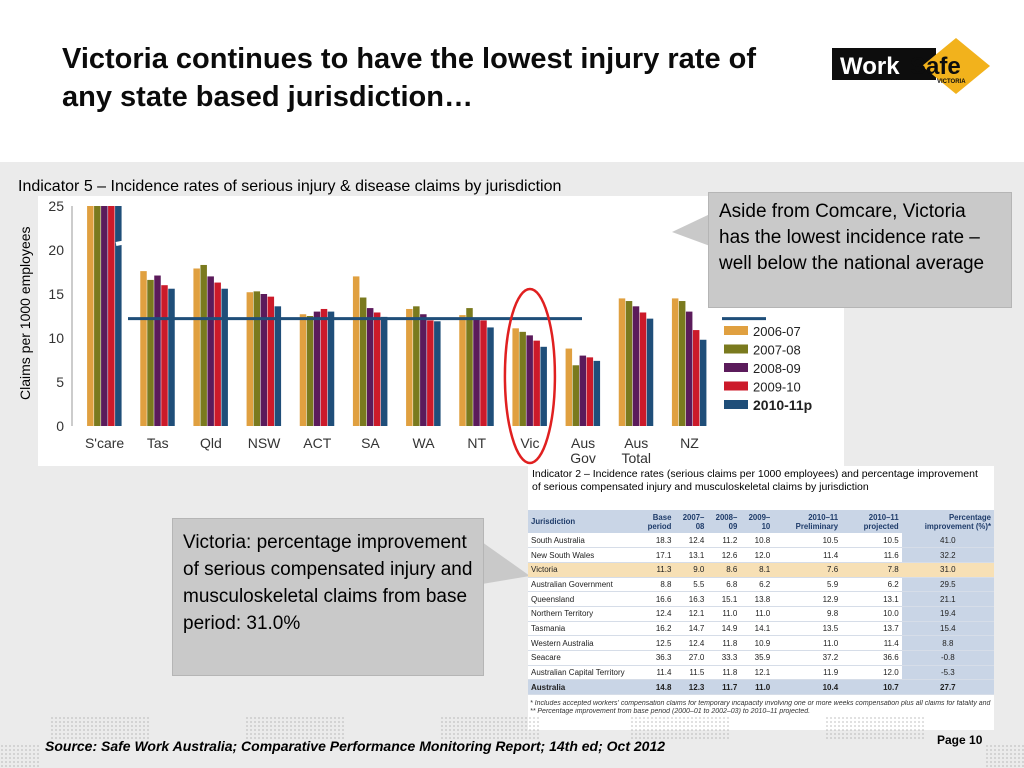 The height and width of the screenshot is (768, 1024). What do you see at coordinates (807, 658) in the screenshot?
I see `table-cell: 37.2` at bounding box center [807, 658].